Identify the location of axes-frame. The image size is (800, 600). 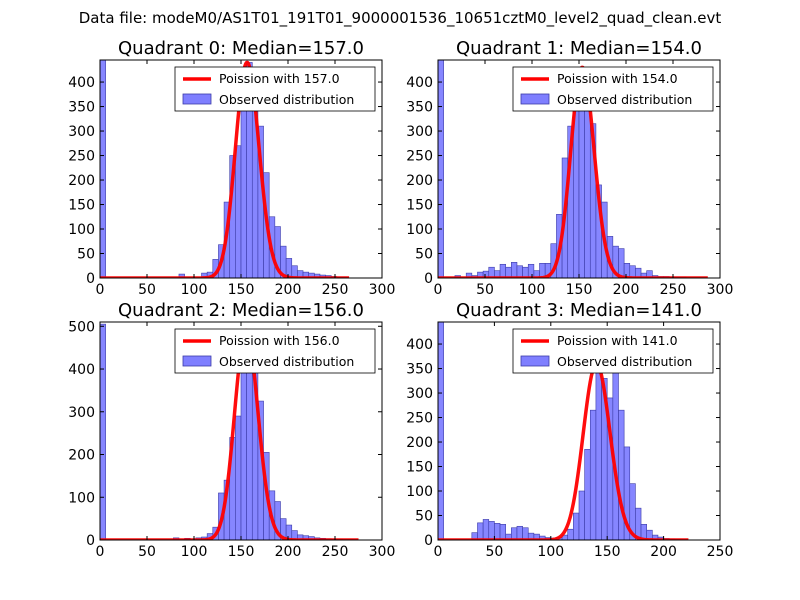
(579, 431).